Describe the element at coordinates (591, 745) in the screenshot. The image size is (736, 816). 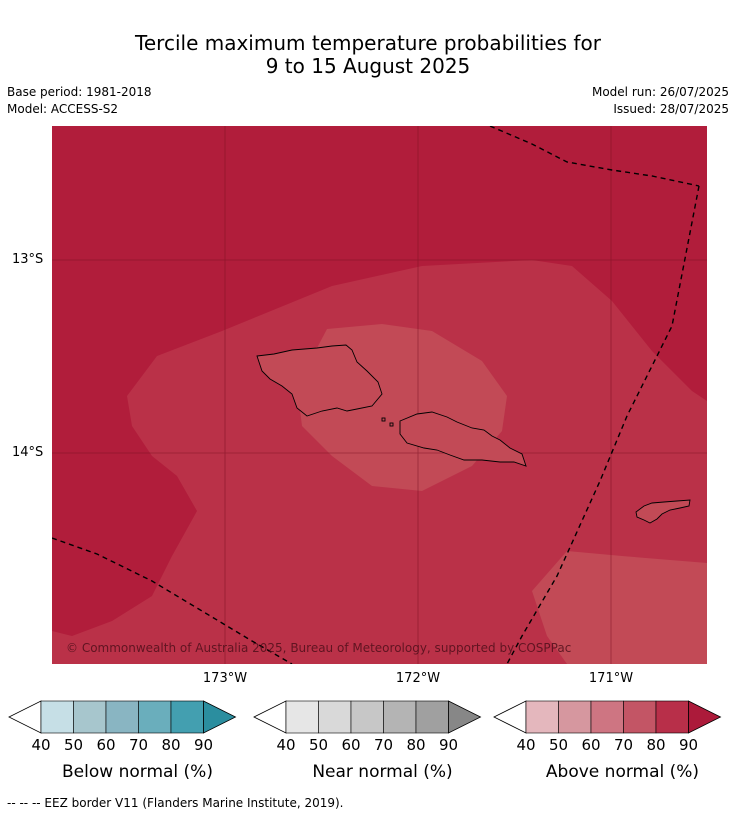
I see `above-colorbar-tick-label: 60` at that location.